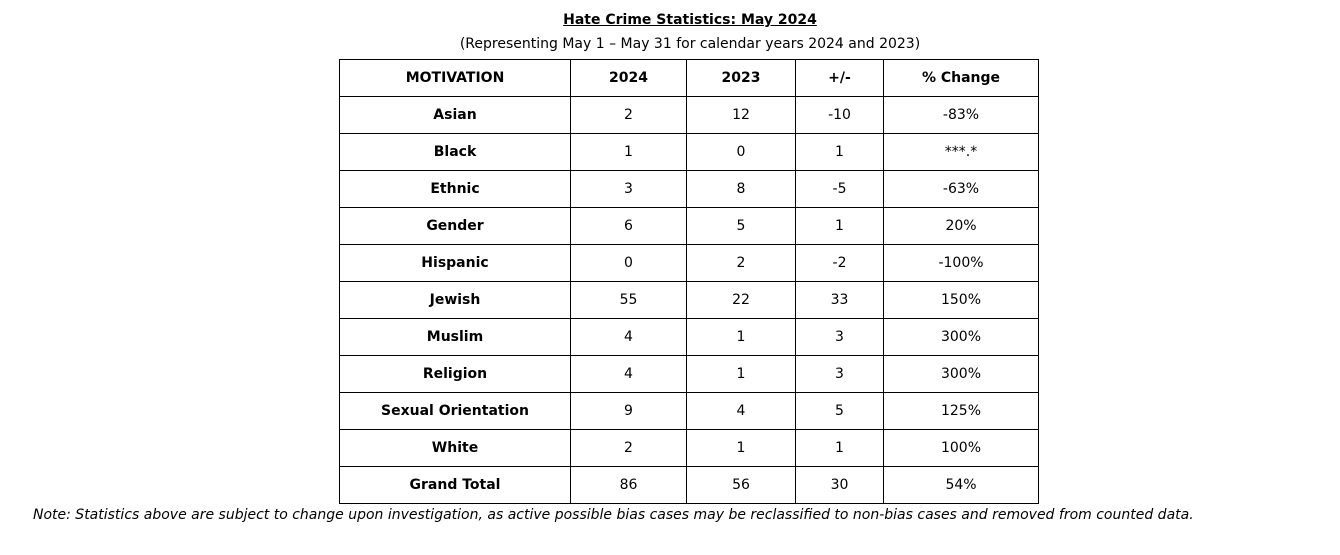 Image resolution: width=1340 pixels, height=555 pixels. What do you see at coordinates (741, 300) in the screenshot?
I see `cell: 22` at bounding box center [741, 300].